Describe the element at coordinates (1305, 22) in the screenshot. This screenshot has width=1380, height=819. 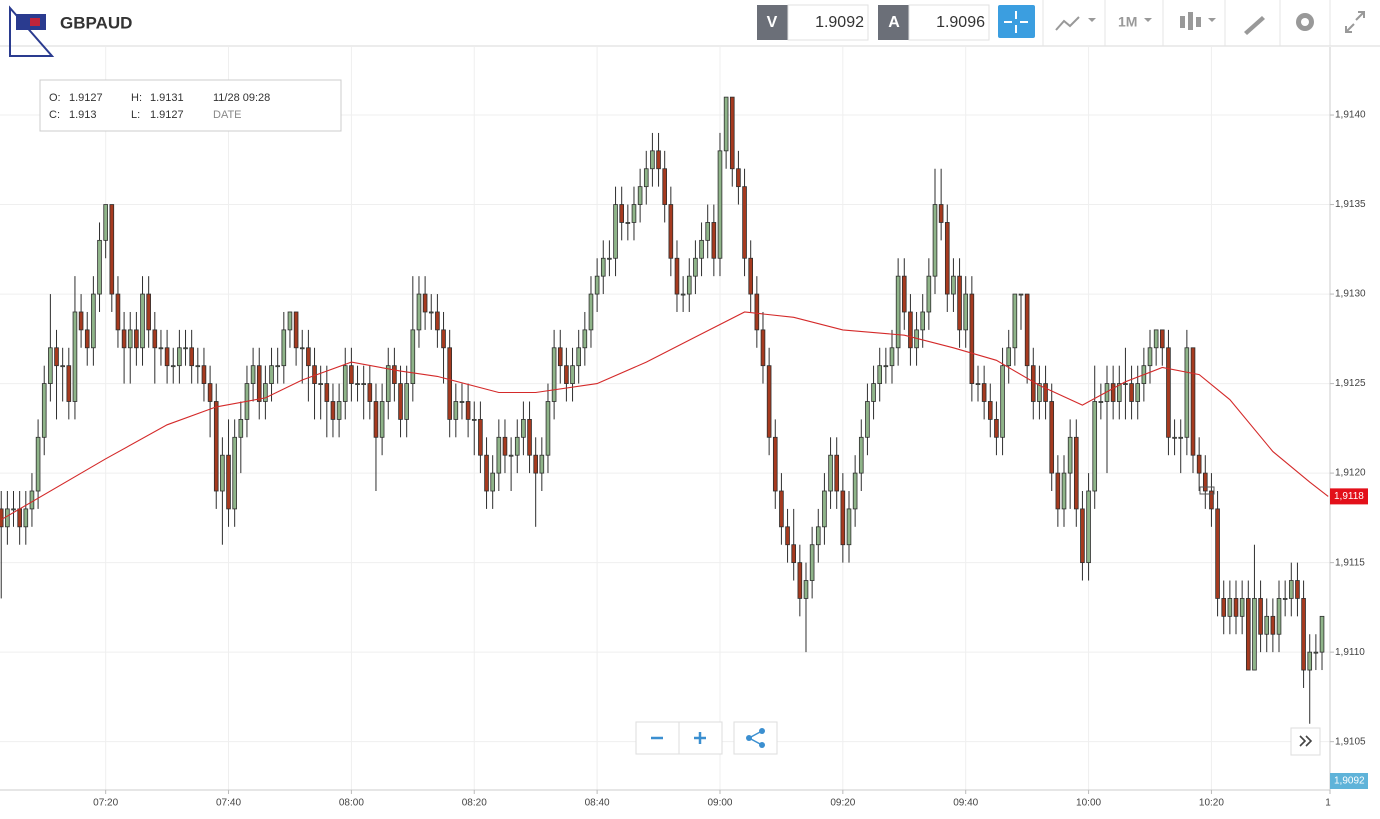
I see `settings-button` at that location.